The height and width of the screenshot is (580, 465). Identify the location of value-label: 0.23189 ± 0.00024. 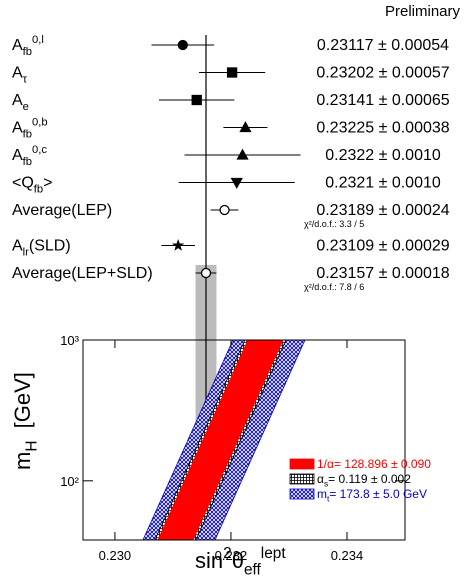
(382, 210).